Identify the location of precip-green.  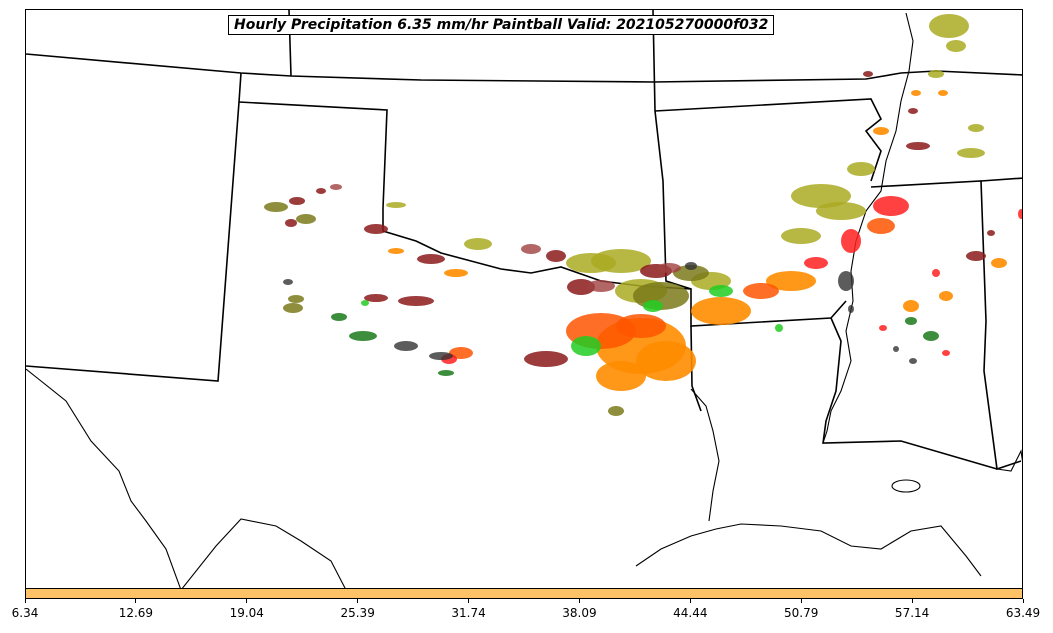
(572, 320).